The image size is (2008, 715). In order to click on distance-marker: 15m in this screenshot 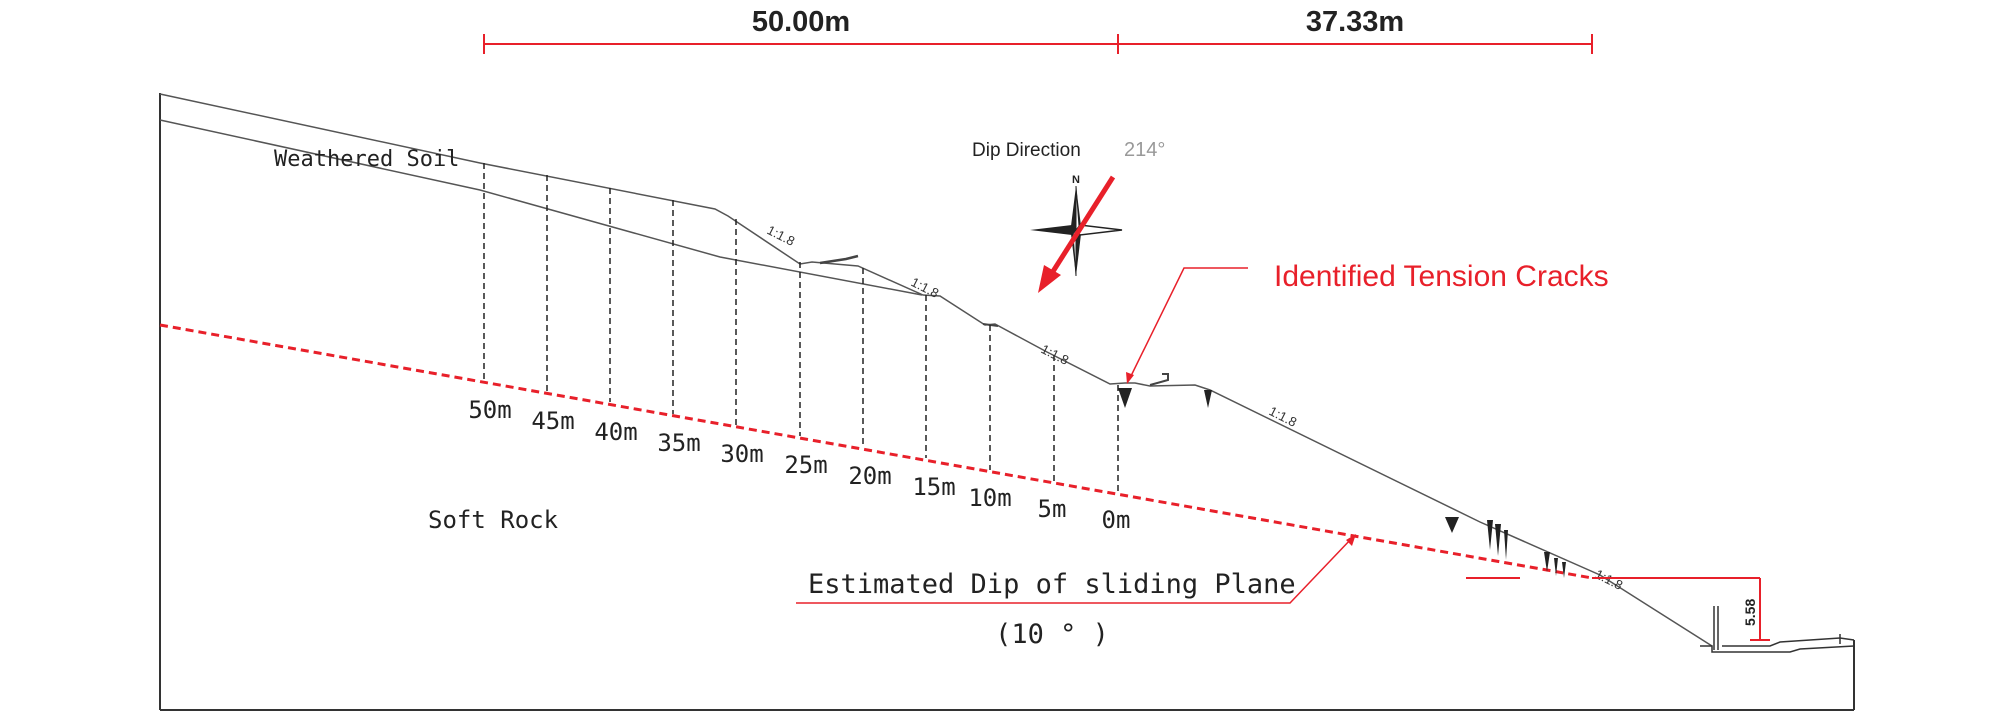, I will do `click(933, 487)`.